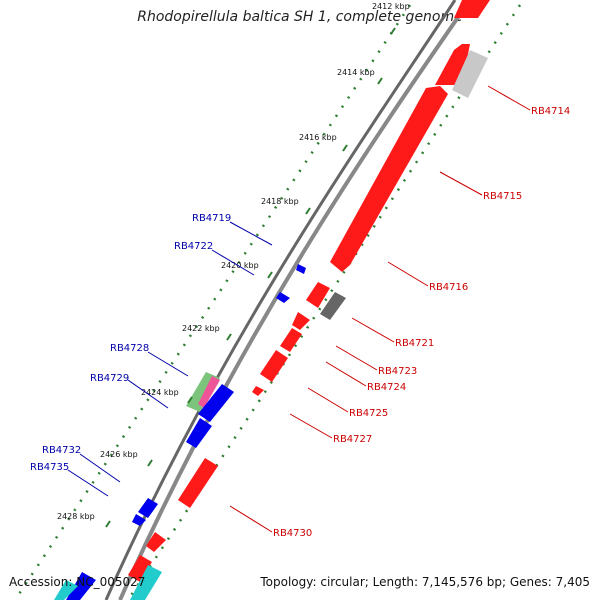 This screenshot has width=600, height=600. Describe the element at coordinates (209, 392) in the screenshot. I see `gene-rb4728-pink` at that location.